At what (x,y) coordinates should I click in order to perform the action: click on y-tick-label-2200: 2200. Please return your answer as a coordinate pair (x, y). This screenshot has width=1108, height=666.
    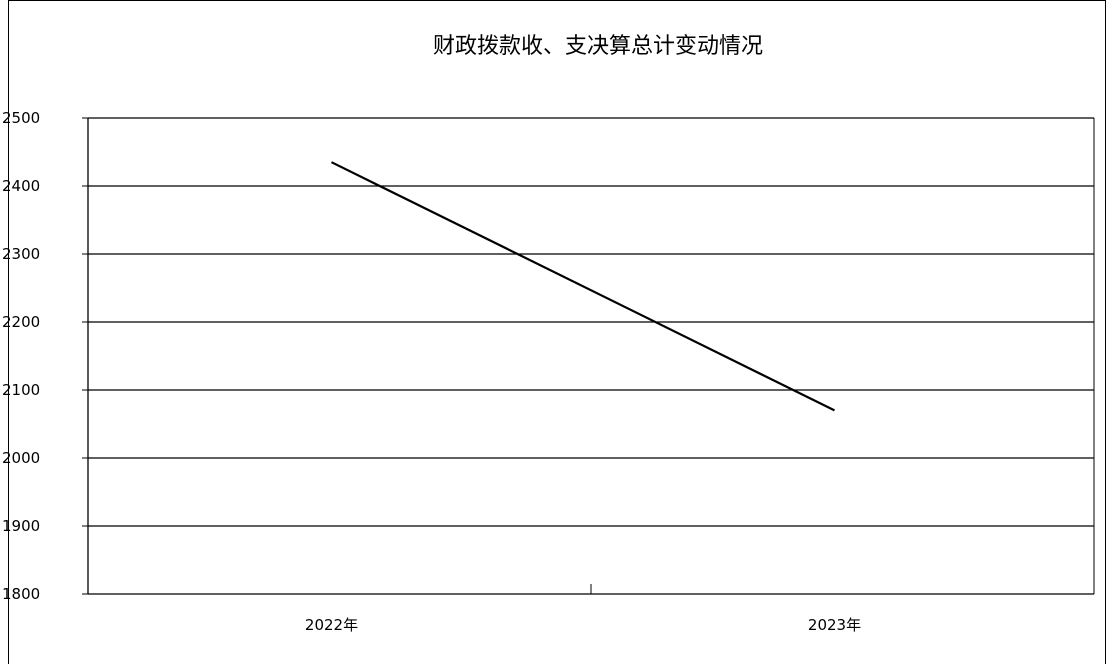
    Looking at the image, I should click on (21, 322).